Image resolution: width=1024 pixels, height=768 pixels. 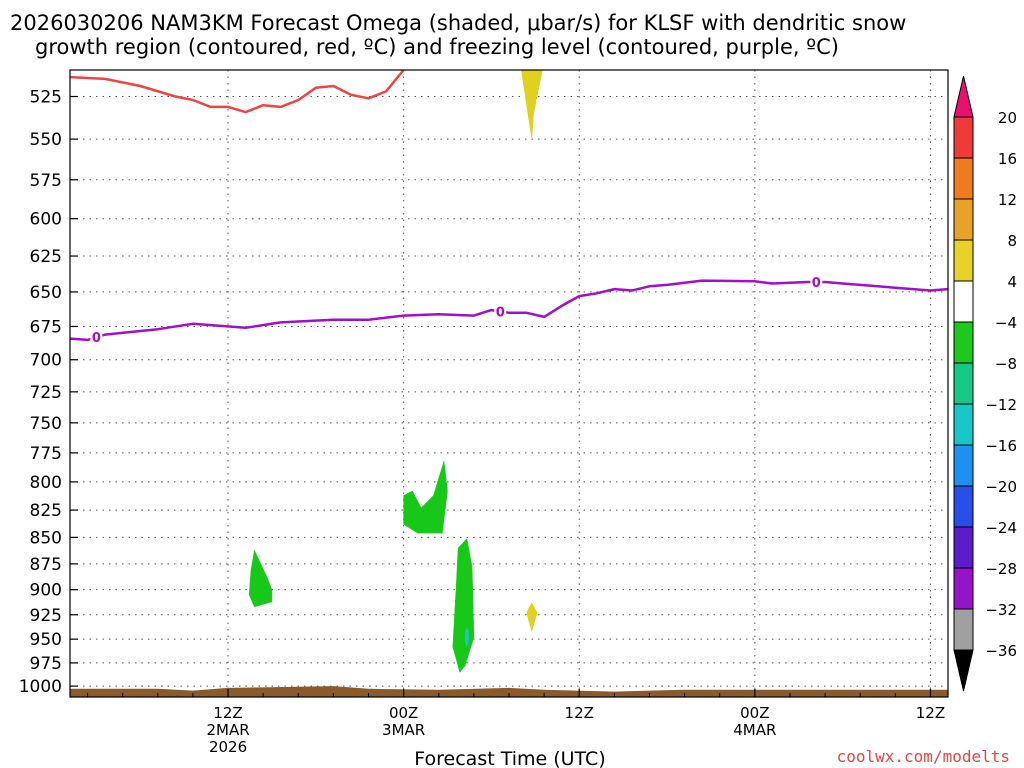 I want to click on colorbar-top-arrow, so click(x=963, y=96).